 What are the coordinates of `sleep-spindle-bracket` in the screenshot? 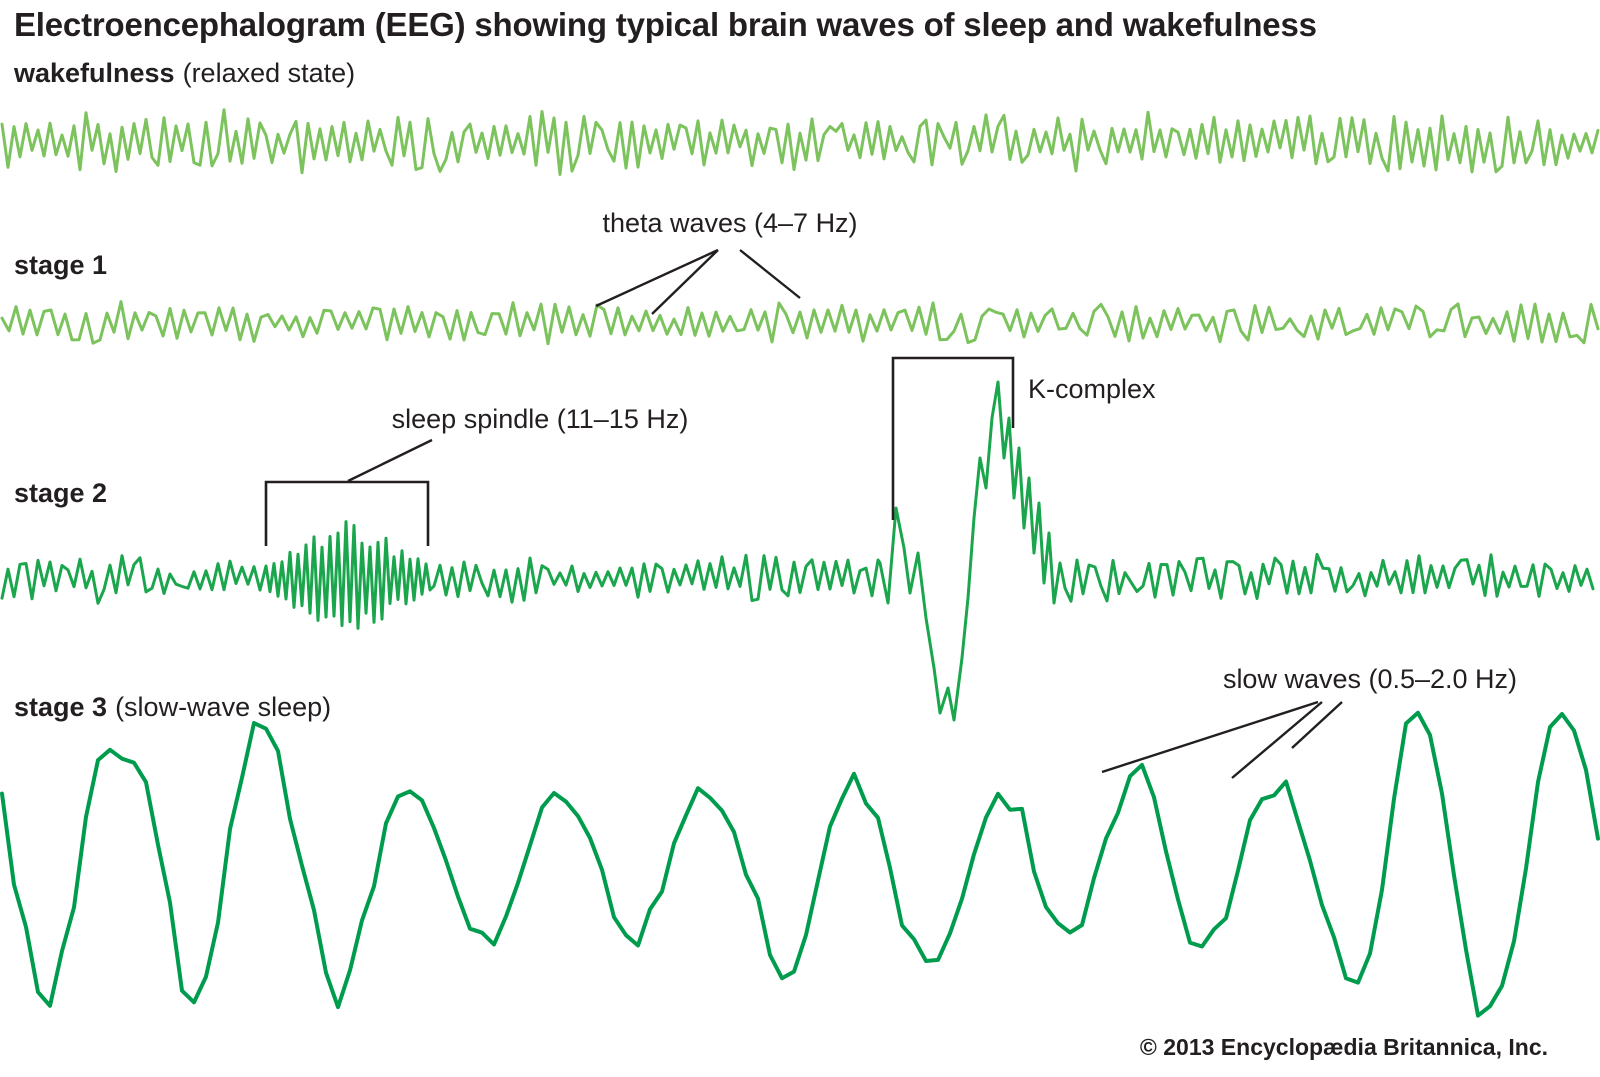 It's located at (347, 513).